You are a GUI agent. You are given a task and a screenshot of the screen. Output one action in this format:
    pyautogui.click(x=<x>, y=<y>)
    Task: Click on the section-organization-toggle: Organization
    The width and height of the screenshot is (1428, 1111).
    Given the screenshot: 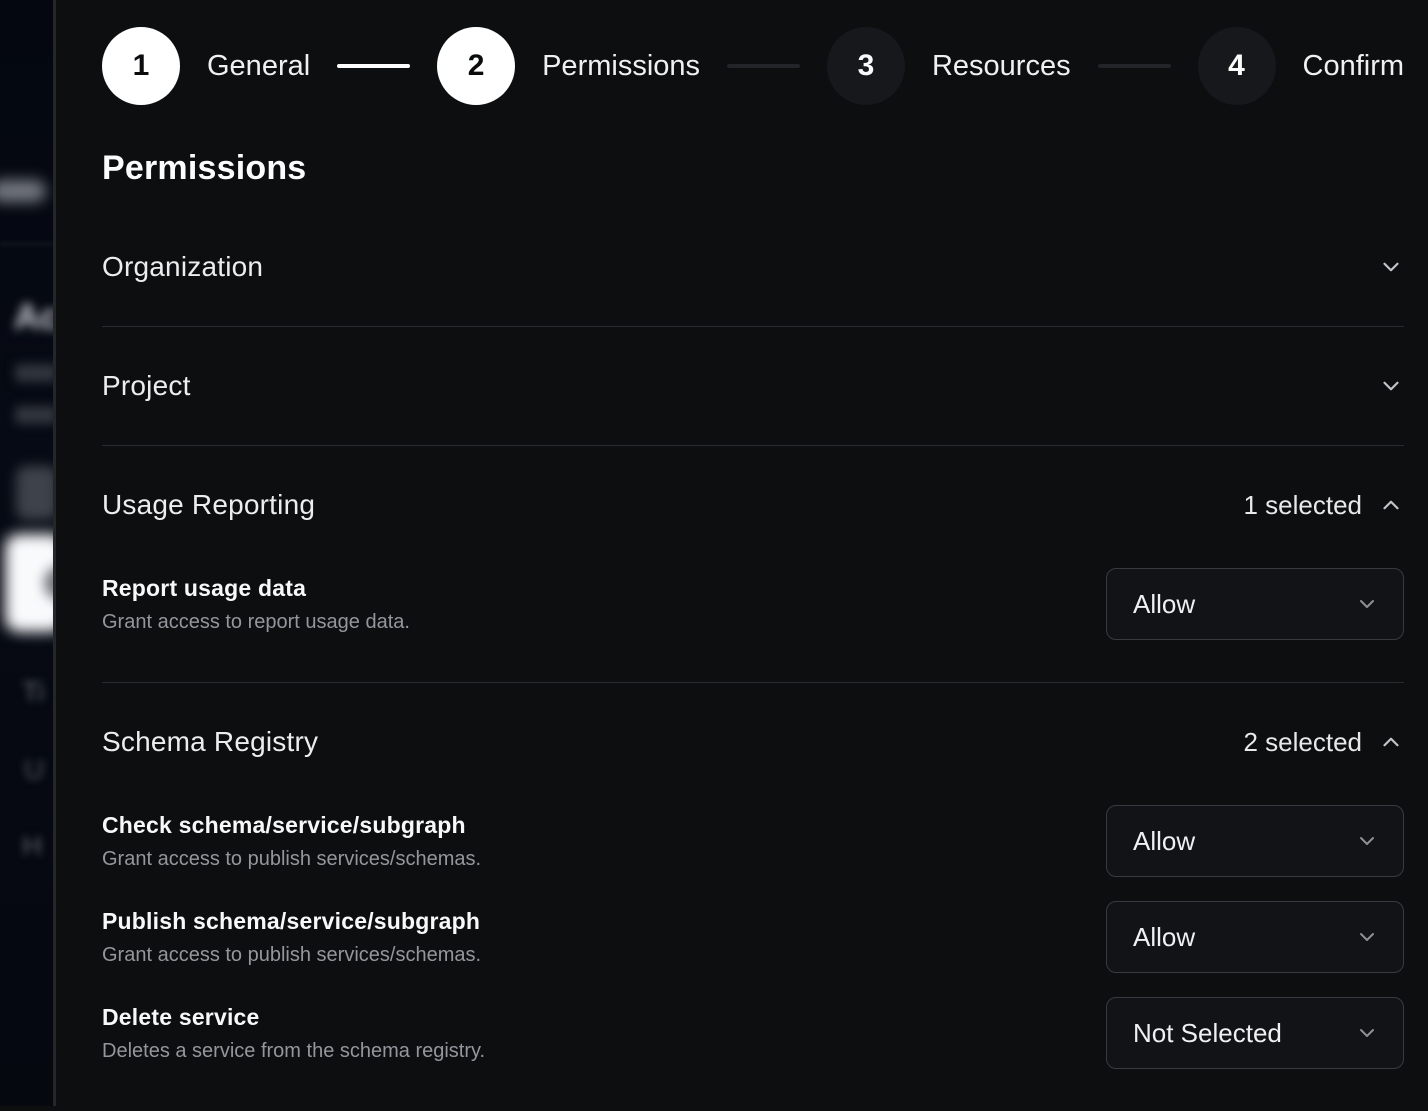 What is the action you would take?
    pyautogui.click(x=753, y=267)
    